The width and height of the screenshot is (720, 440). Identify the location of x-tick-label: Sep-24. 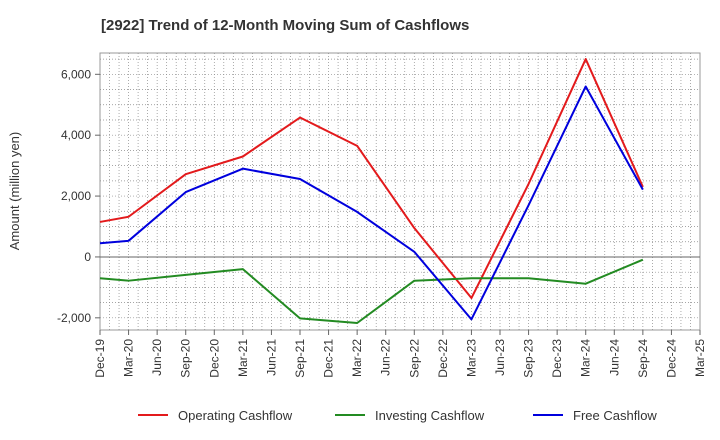
(643, 358).